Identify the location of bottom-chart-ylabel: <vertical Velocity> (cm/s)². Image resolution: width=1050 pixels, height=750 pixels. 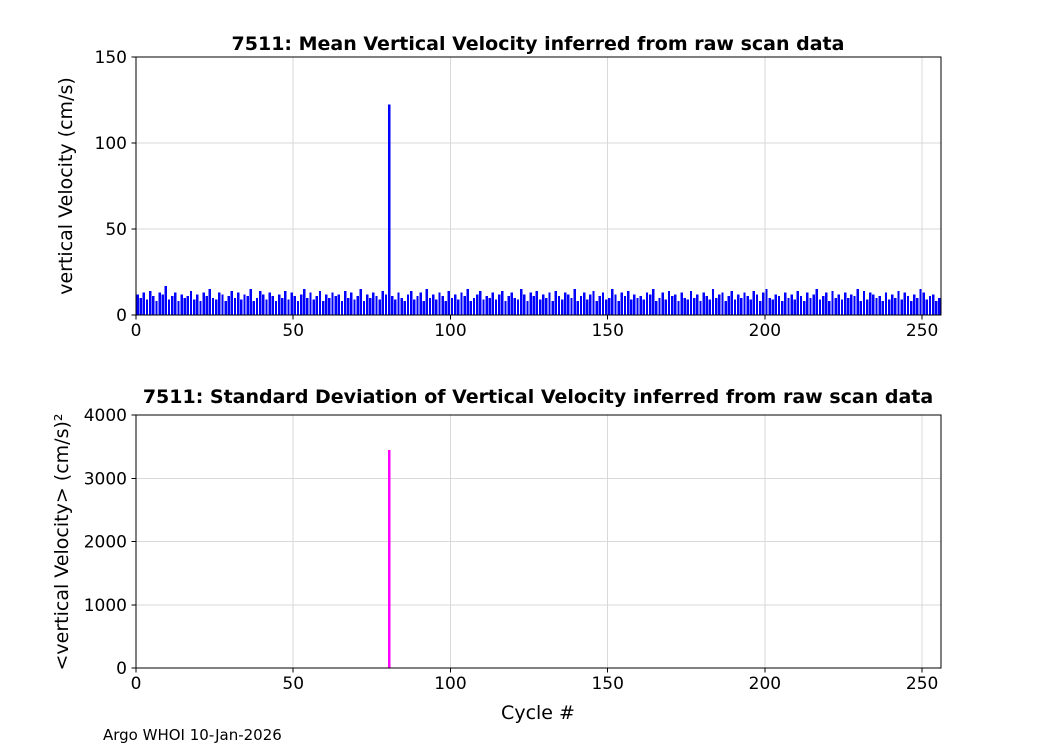
(62, 542).